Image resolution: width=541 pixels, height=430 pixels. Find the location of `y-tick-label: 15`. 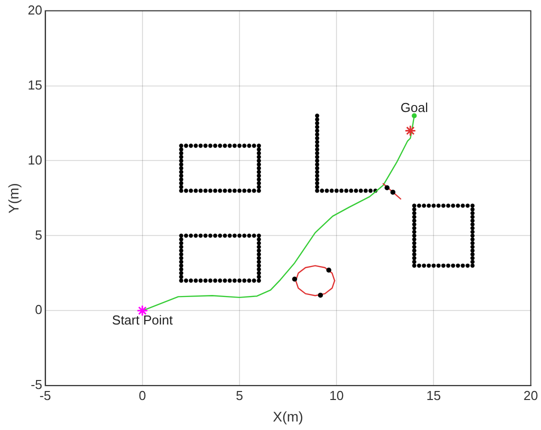

y-tick-label: 15 is located at coordinates (35, 84).